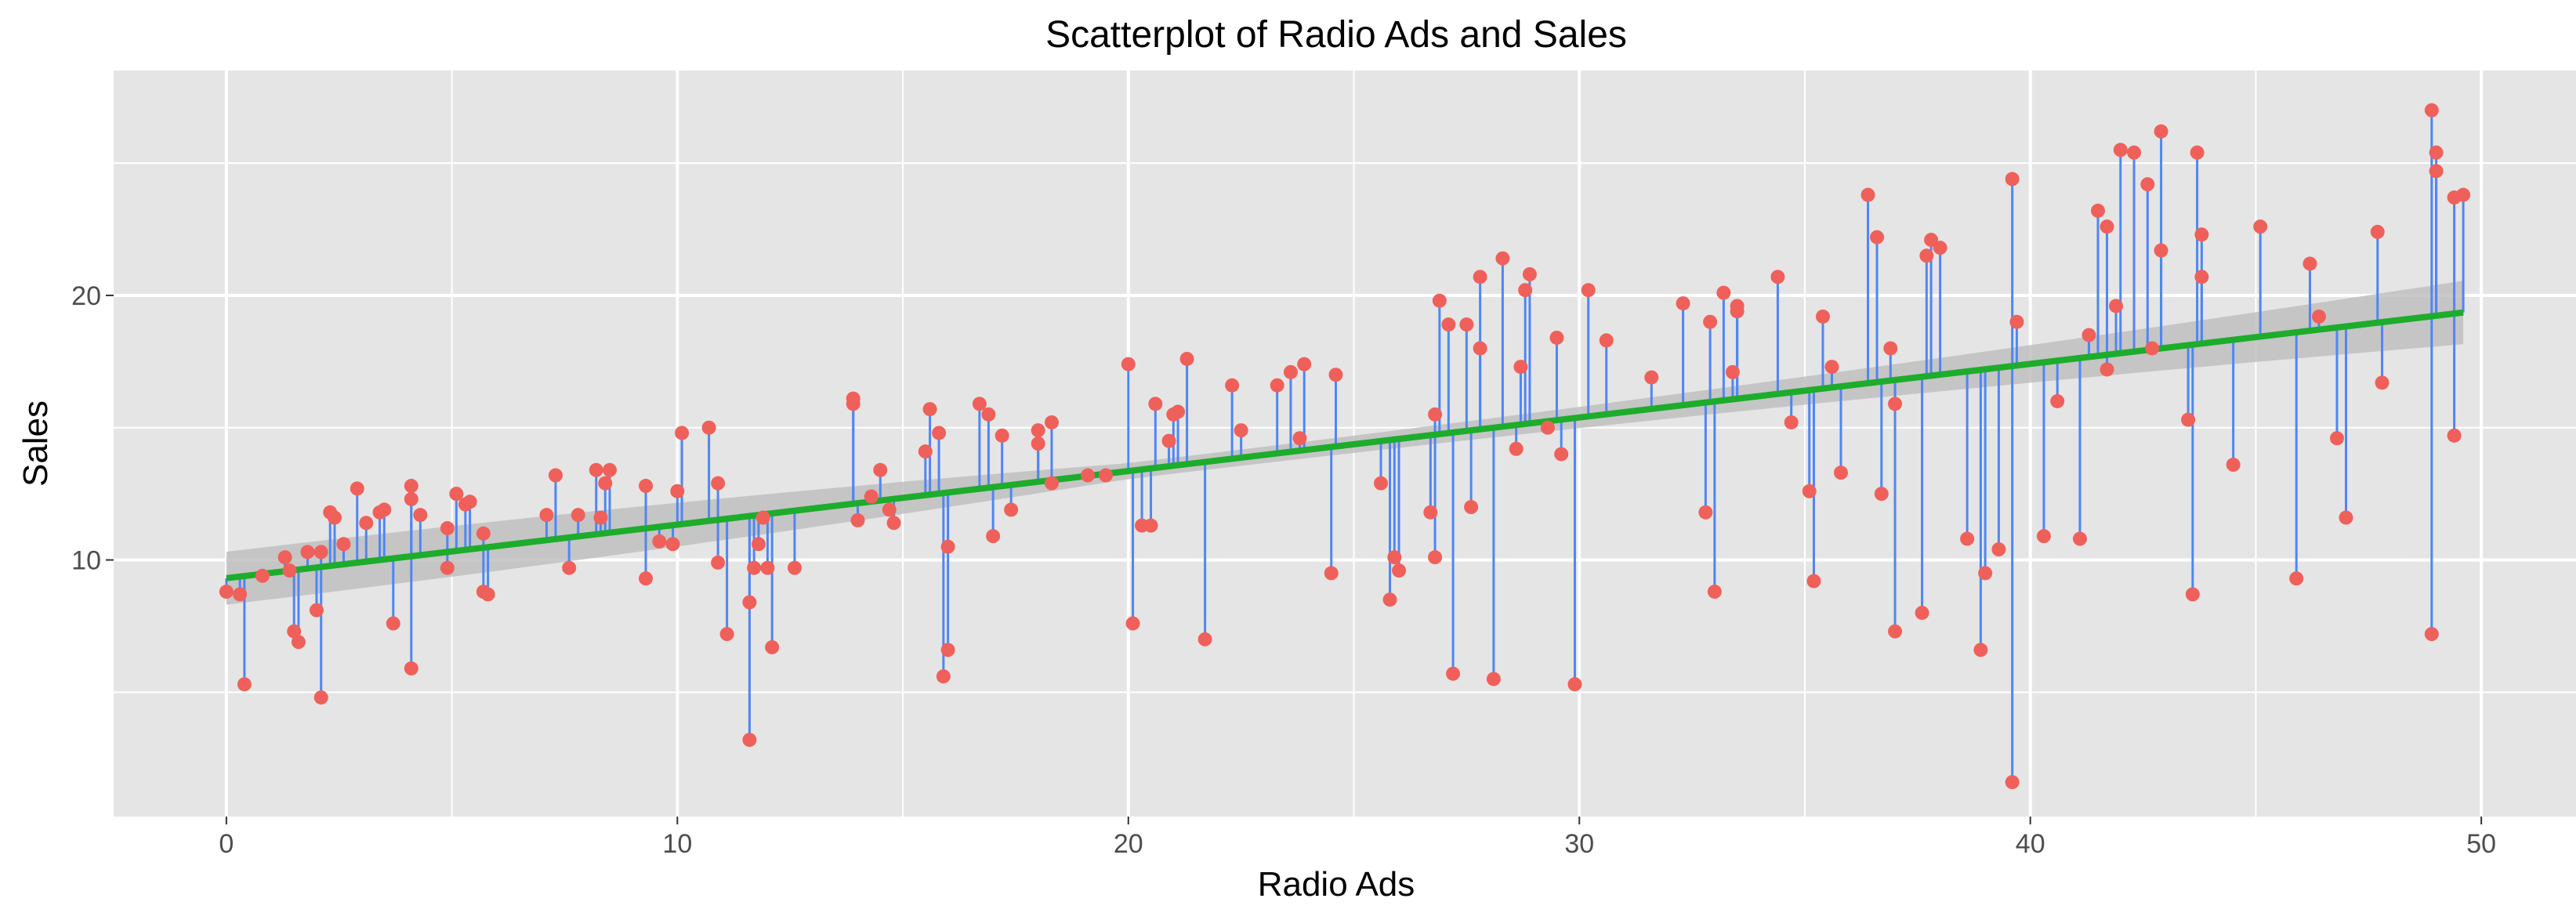 The image size is (2576, 920). I want to click on y-axis: 10 20, so click(92, 429).